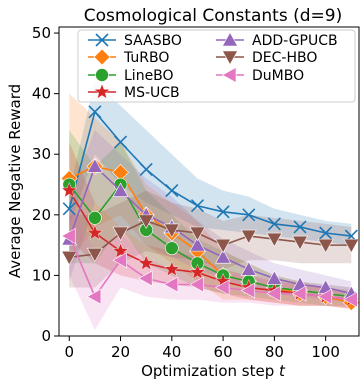 This screenshot has height=381, width=362. Describe the element at coordinates (207, 371) in the screenshot. I see `x-axis-label-text: Optimization step` at that location.